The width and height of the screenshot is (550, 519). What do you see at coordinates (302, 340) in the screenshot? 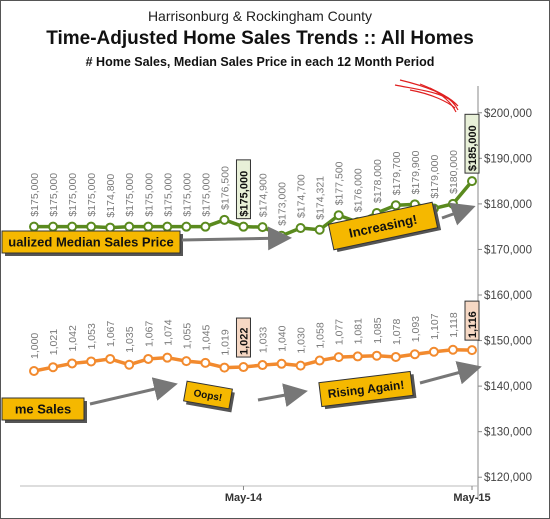
I see `data-label: 1,030` at bounding box center [302, 340].